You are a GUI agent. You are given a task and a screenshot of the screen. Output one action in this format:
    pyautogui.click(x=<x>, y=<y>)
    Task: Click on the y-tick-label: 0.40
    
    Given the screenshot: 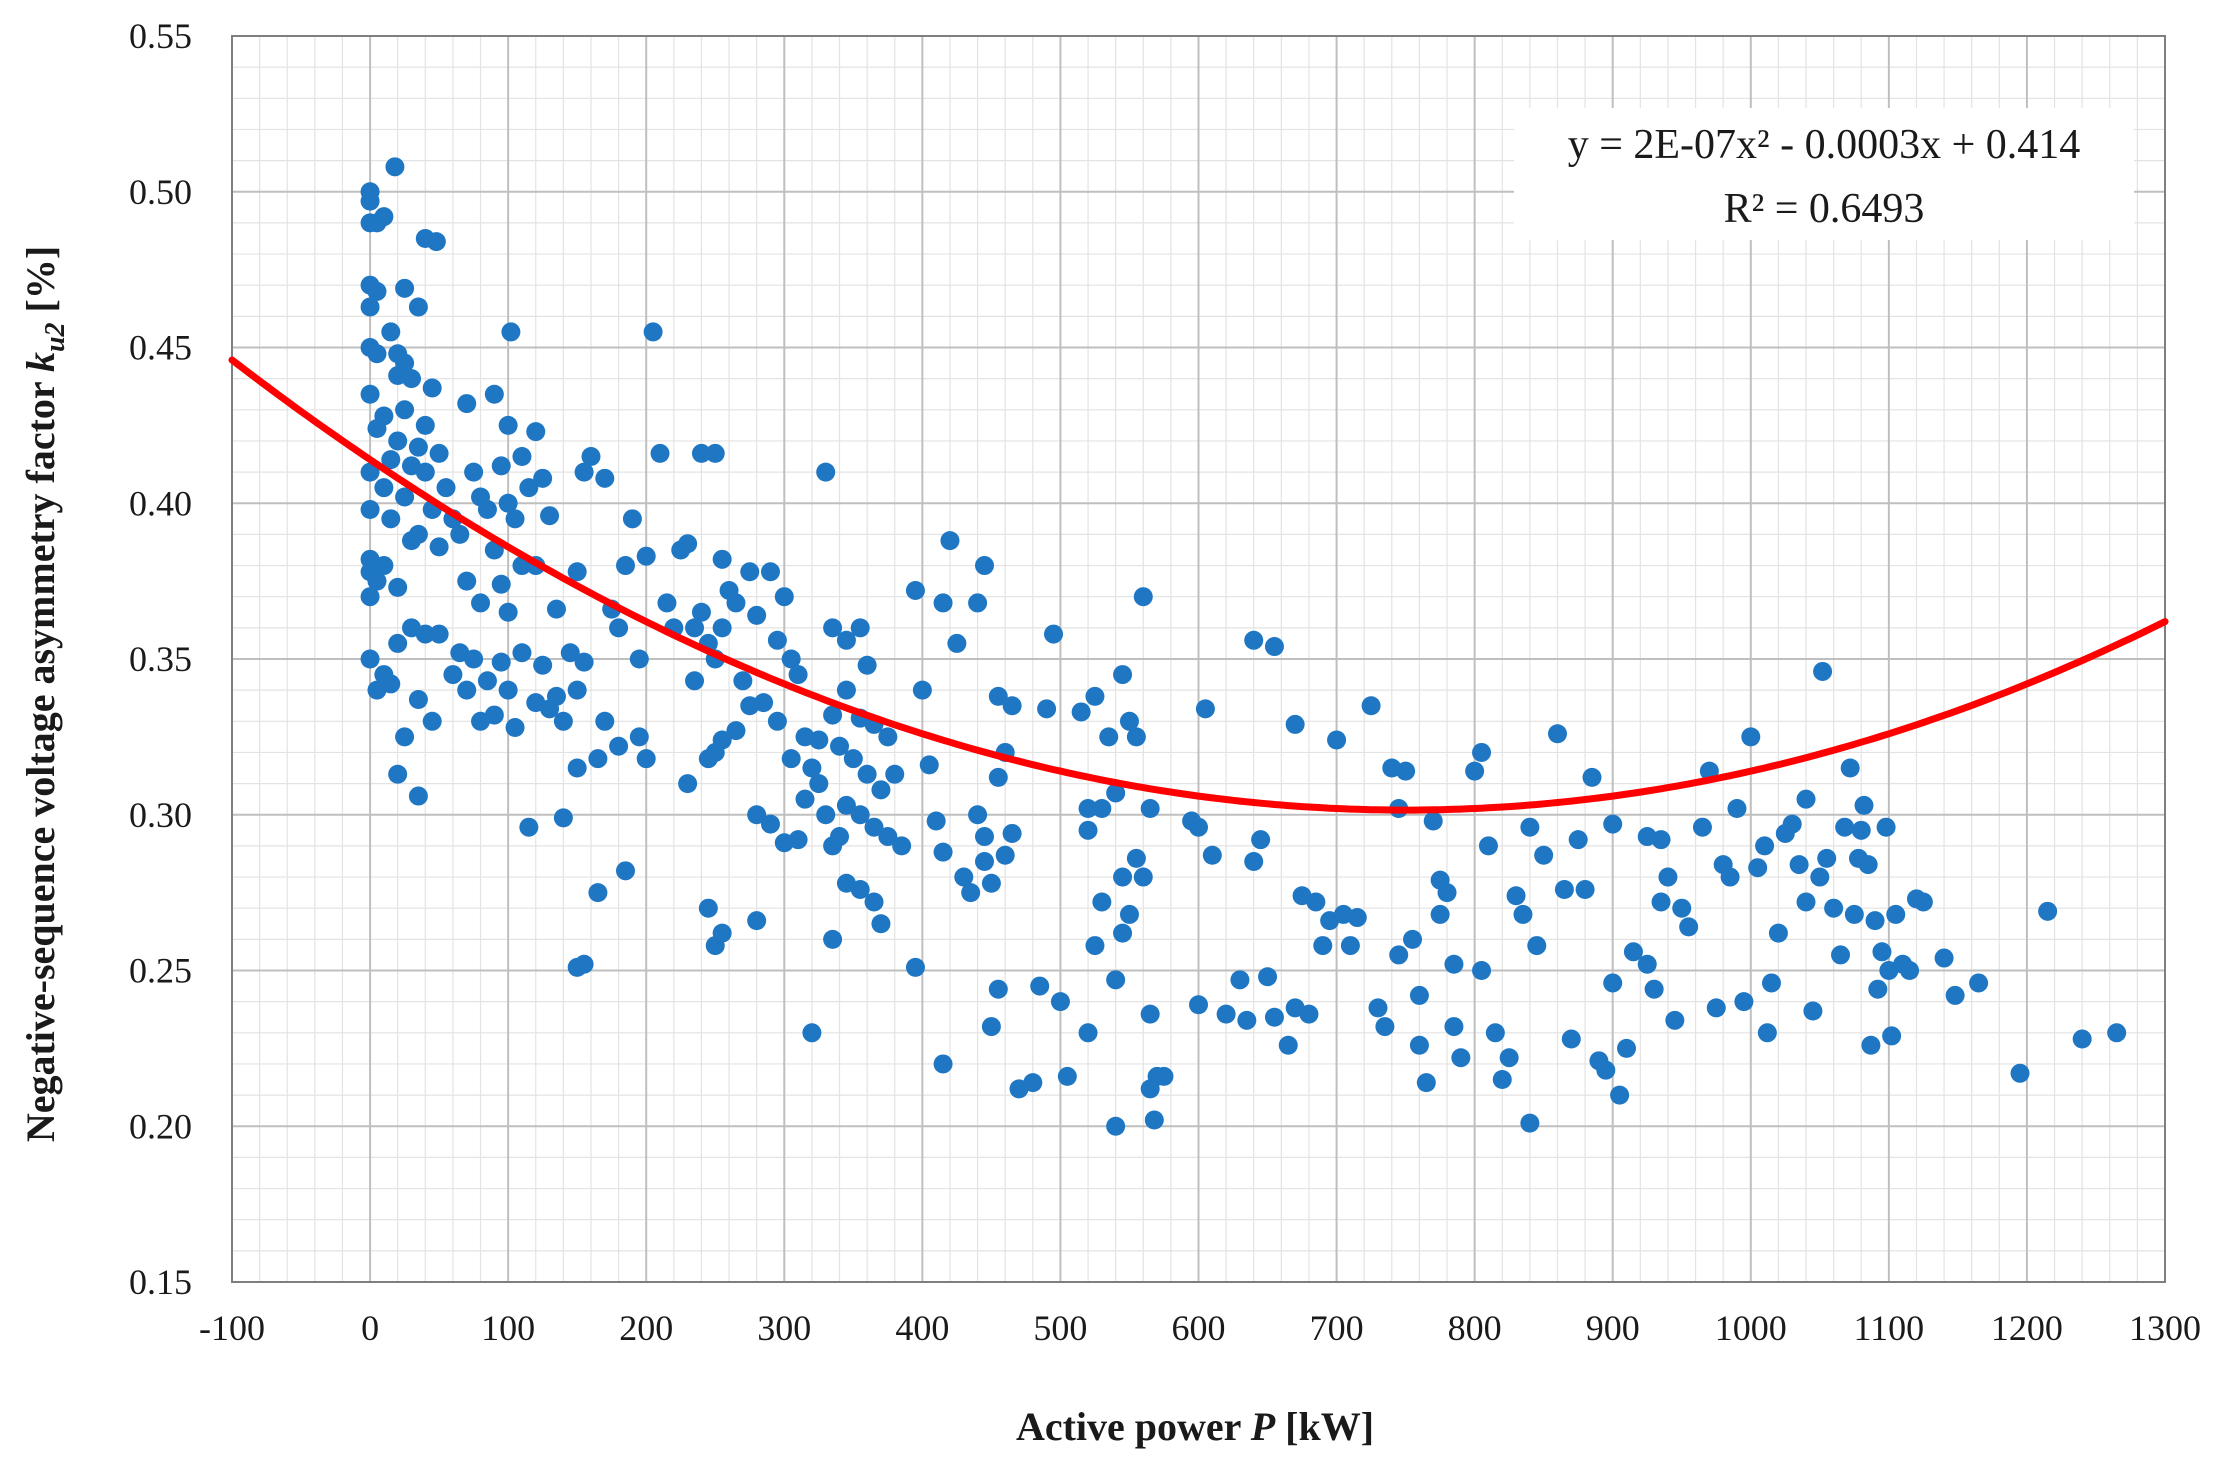 What is the action you would take?
    pyautogui.click(x=160, y=503)
    